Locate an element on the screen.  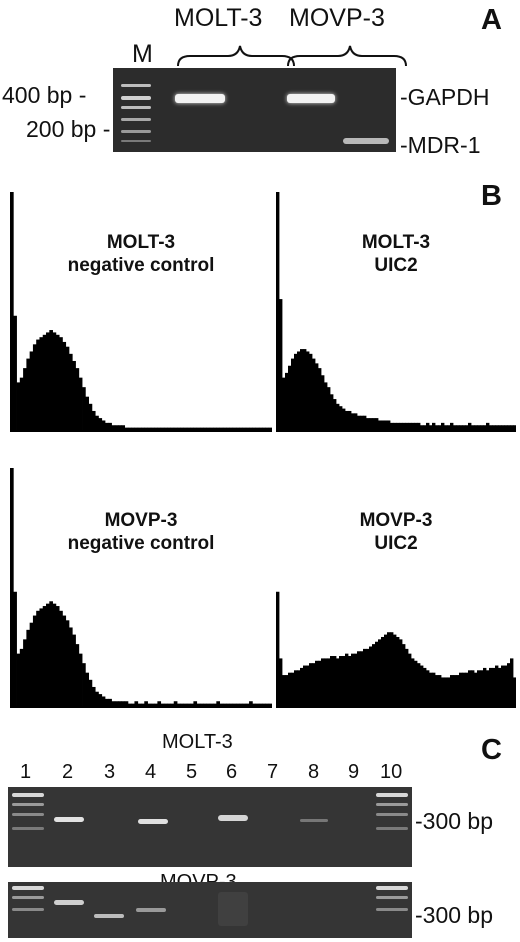
gel-size-label-300bp: -300 bp is located at coordinates (454, 821).